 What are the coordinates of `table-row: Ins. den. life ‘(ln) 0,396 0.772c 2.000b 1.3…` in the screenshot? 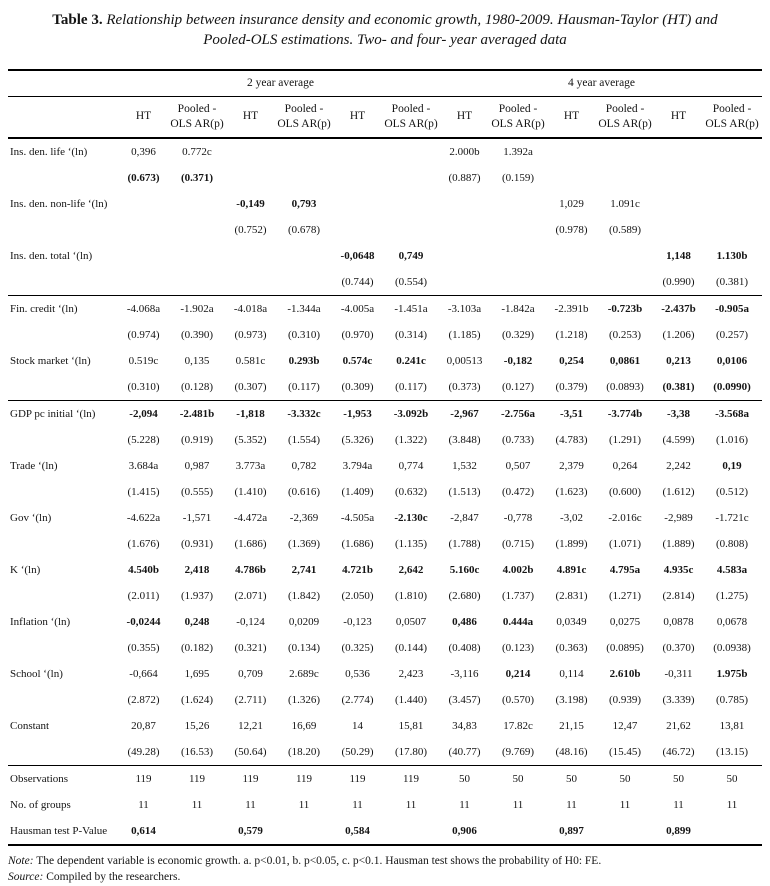 It's located at (385, 151).